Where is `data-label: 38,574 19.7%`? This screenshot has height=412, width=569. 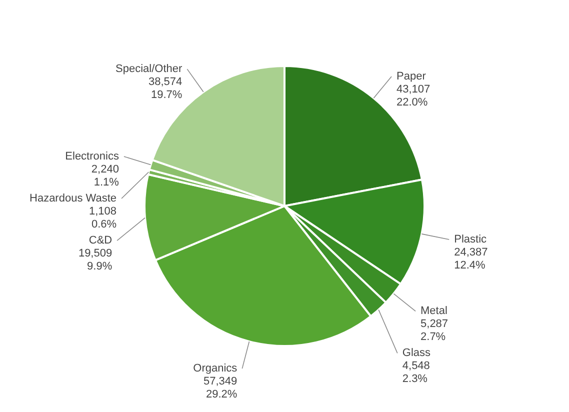 data-label: 38,574 19.7% is located at coordinates (165, 89).